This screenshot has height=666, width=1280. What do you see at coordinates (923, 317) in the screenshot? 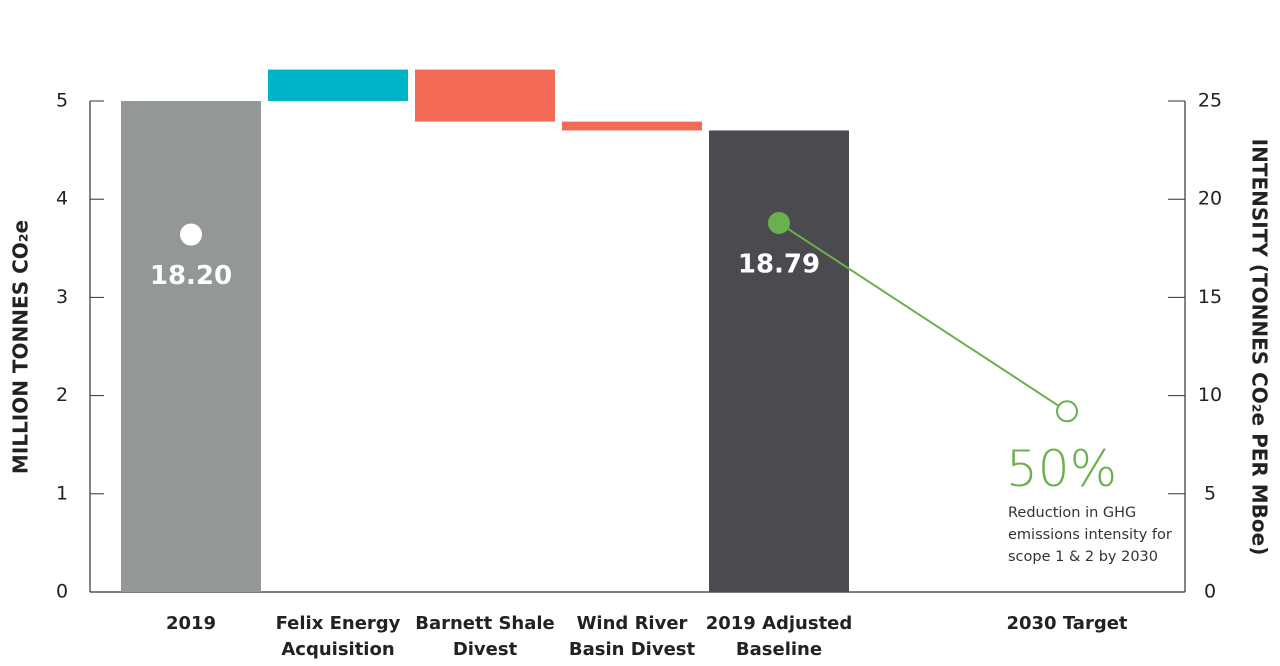
I see `intensity-line` at bounding box center [923, 317].